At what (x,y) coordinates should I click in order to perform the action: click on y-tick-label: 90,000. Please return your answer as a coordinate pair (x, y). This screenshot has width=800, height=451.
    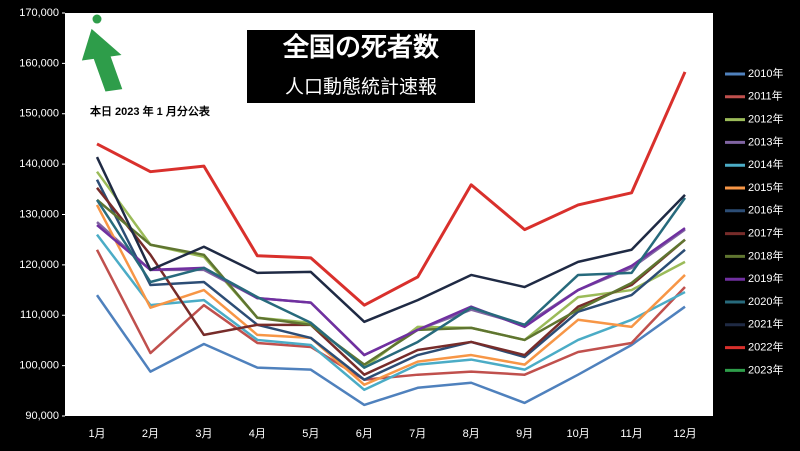
    Looking at the image, I should click on (42, 416).